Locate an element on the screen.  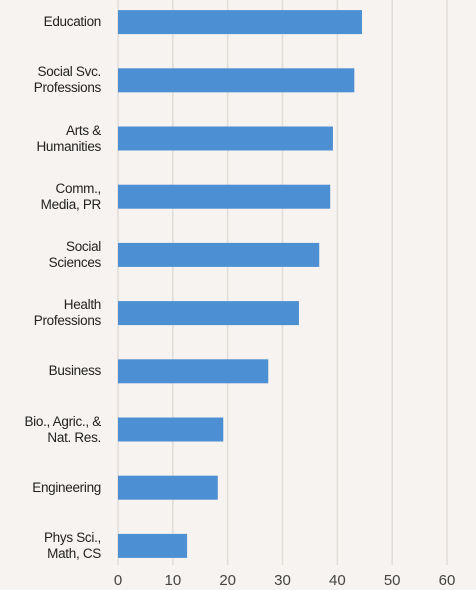
y-tick-label: Health Professions is located at coordinates (67, 313).